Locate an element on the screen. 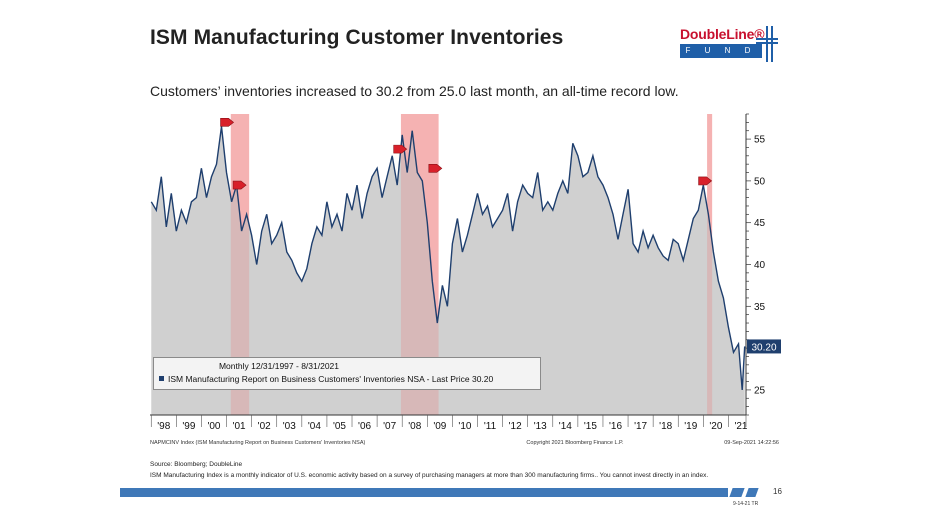 This screenshot has height=523, width=931. x-tick-label: '08 is located at coordinates (414, 426).